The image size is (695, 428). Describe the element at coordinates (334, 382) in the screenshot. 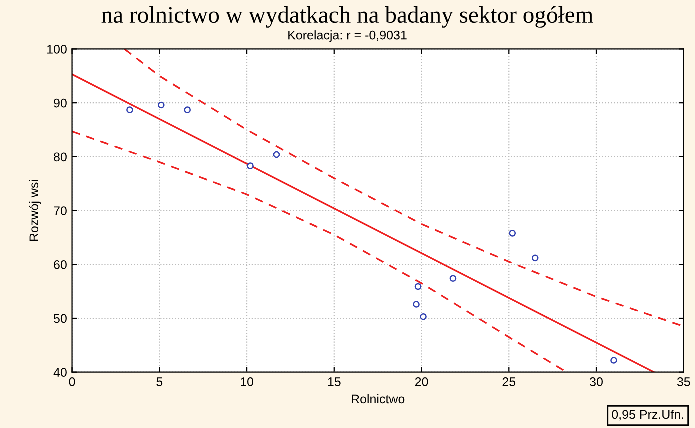

I see `x-tick-label: 15` at that location.